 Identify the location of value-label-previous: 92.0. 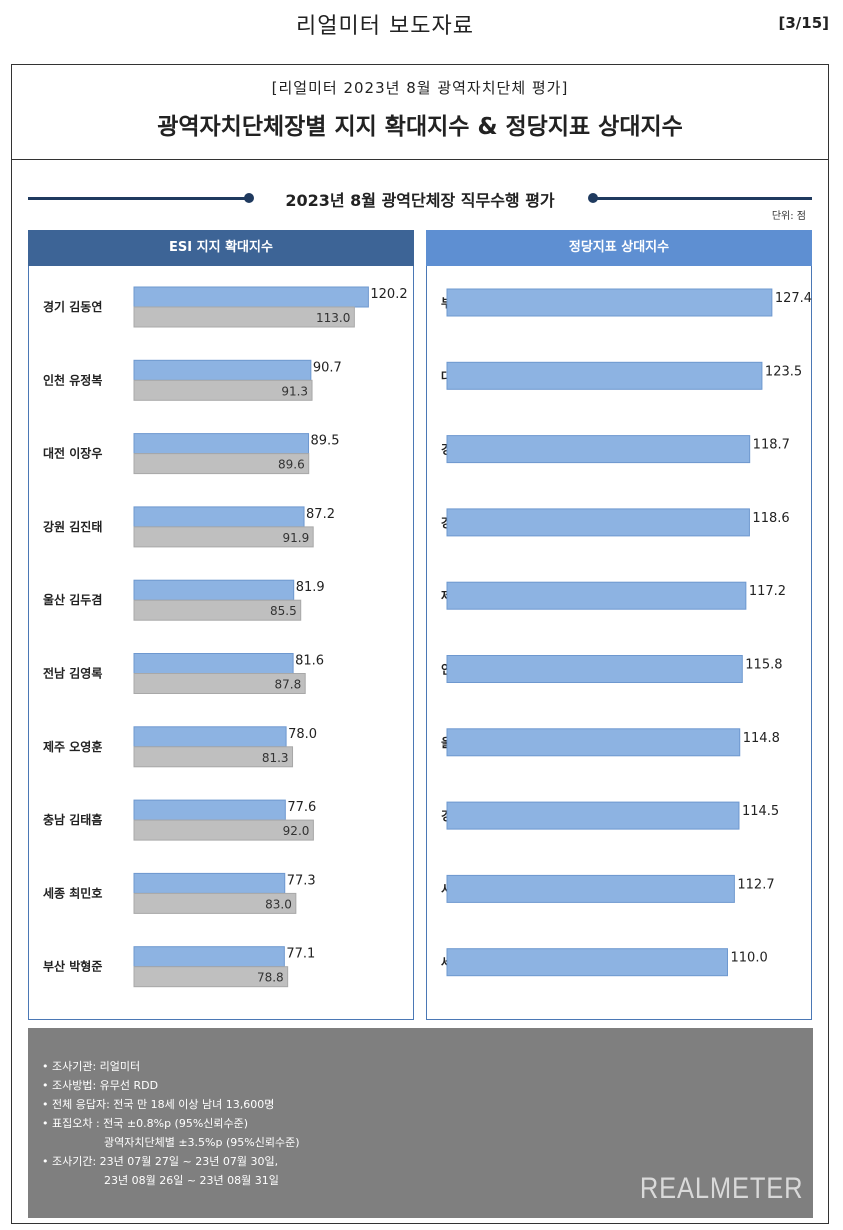
(296, 831).